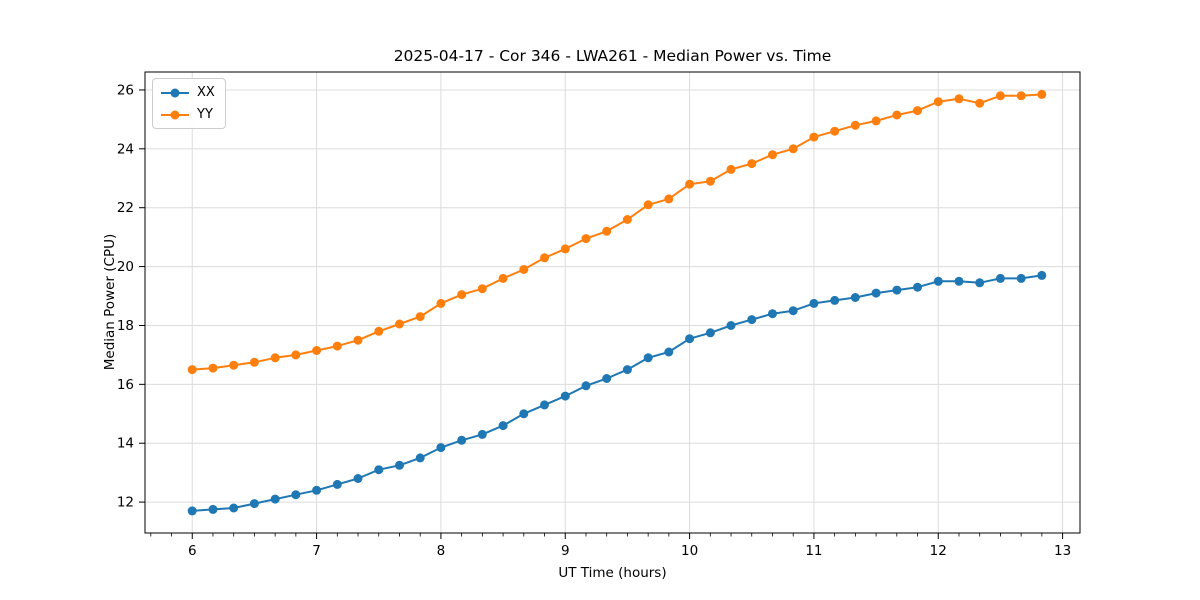 The image size is (1200, 600). Describe the element at coordinates (125, 385) in the screenshot. I see `y-tick-label: 16` at that location.